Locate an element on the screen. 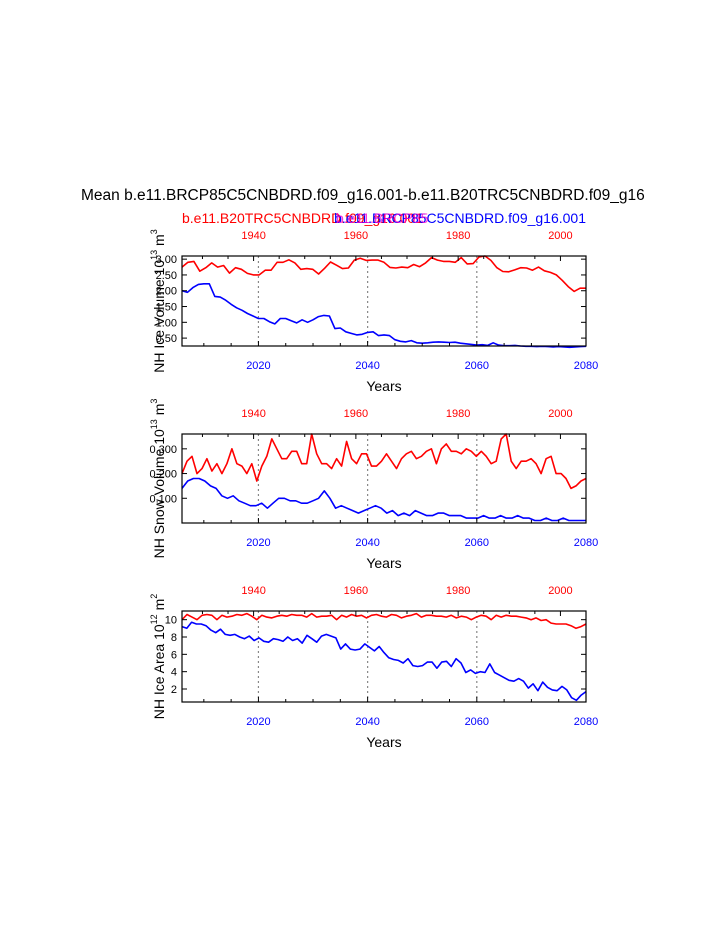 The image size is (723, 935). y-tick-label: 0.200 is located at coordinates (163, 475).